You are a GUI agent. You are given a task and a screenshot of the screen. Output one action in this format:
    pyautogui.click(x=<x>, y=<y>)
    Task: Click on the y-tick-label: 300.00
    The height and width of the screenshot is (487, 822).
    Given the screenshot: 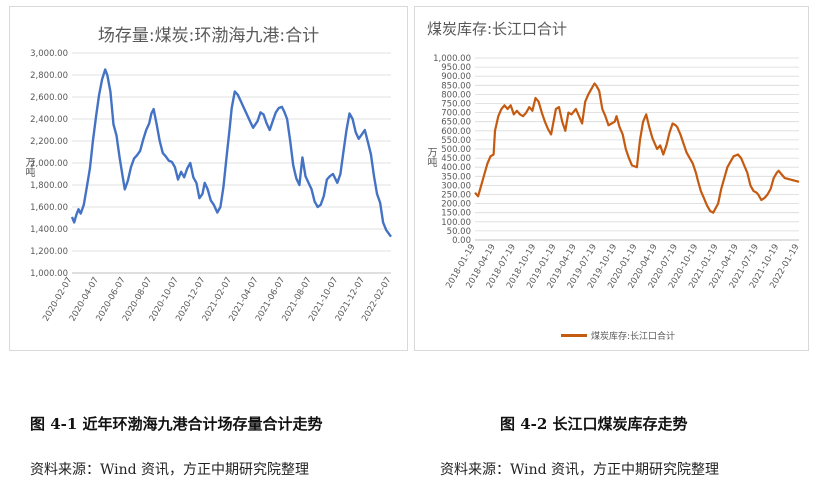 What is the action you would take?
    pyautogui.click(x=456, y=186)
    